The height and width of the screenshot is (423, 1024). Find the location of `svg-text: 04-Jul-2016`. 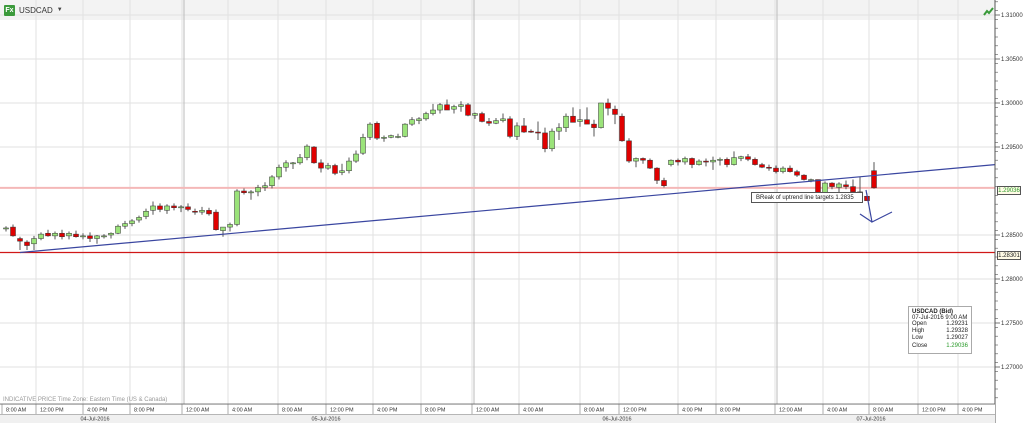

svg-text: 04-Jul-2016 is located at coordinates (94, 420).